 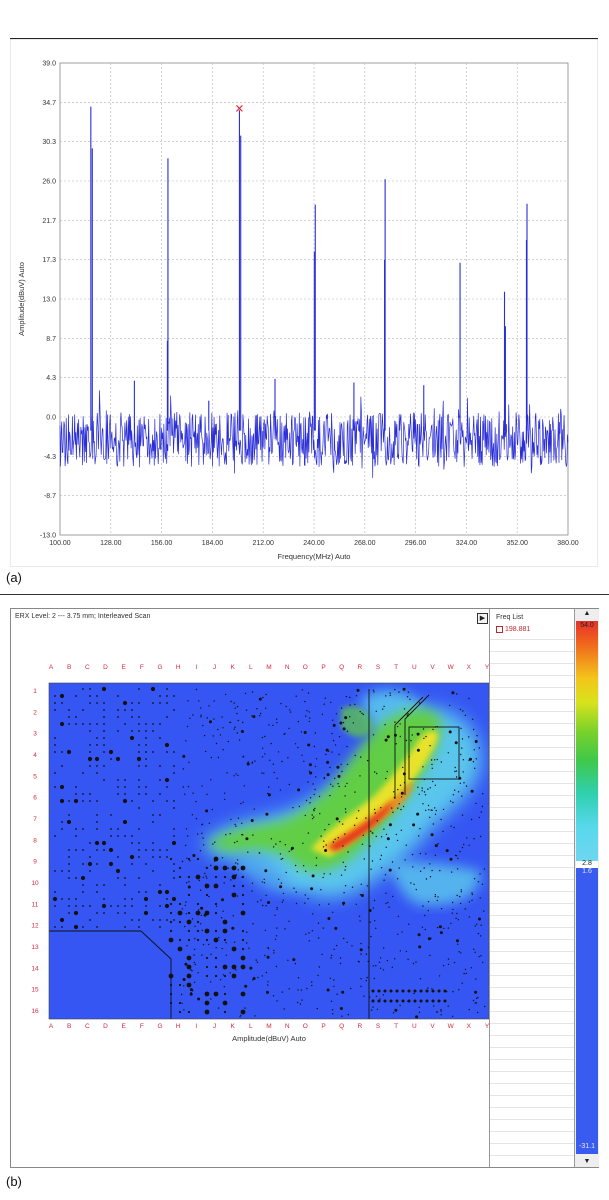 What do you see at coordinates (359, 1026) in the screenshot?
I see `column-label: R` at bounding box center [359, 1026].